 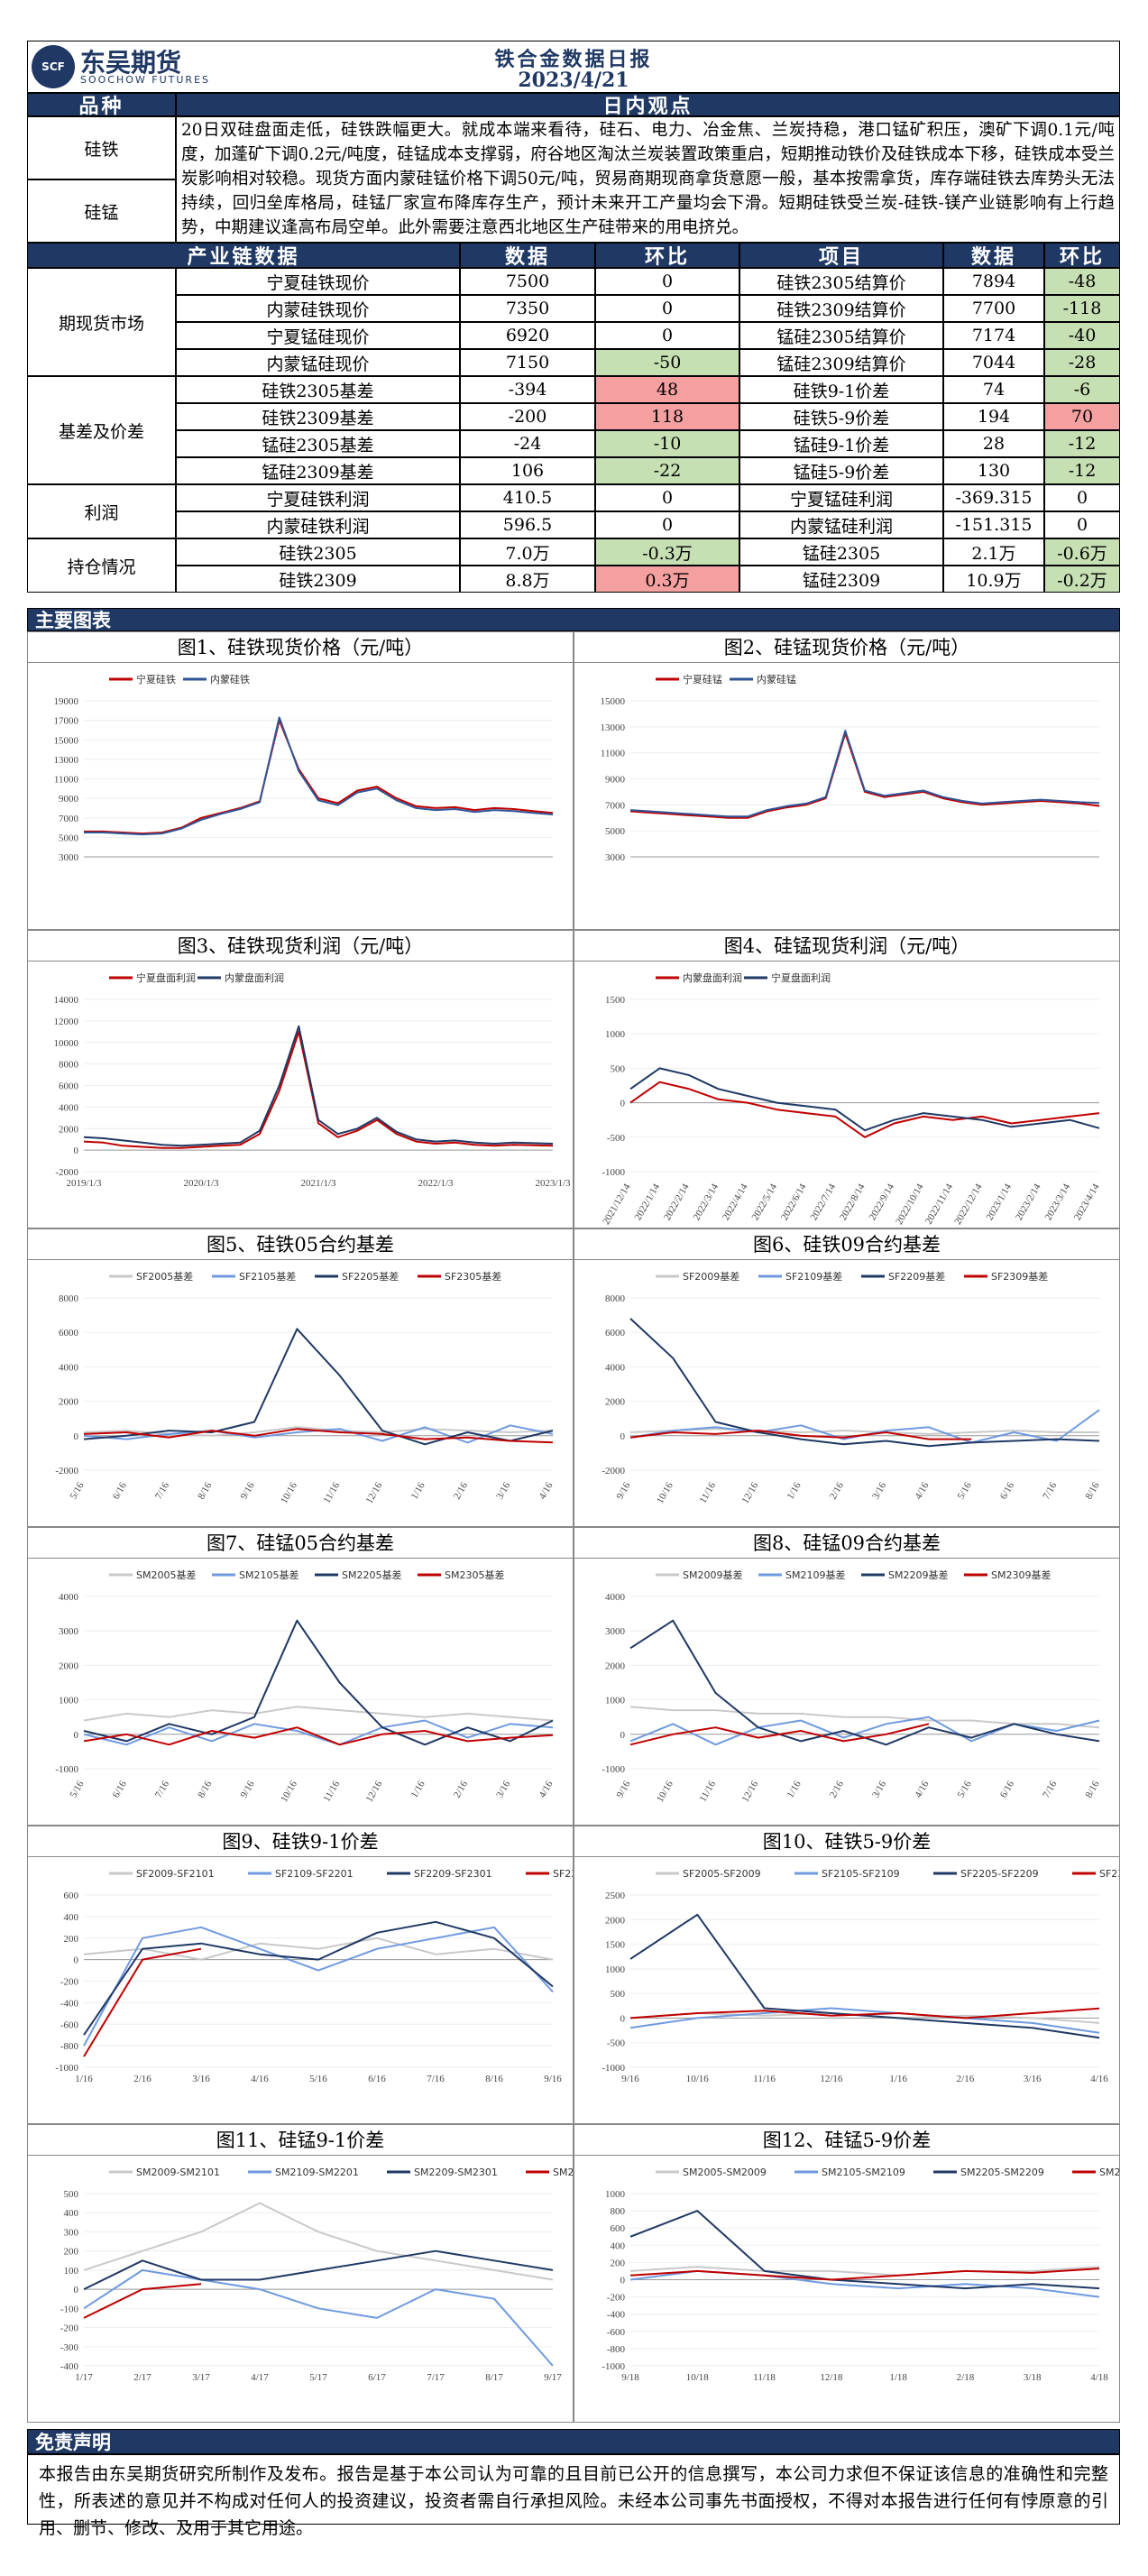 I want to click on y-tick-label: 19000, so click(x=66, y=701).